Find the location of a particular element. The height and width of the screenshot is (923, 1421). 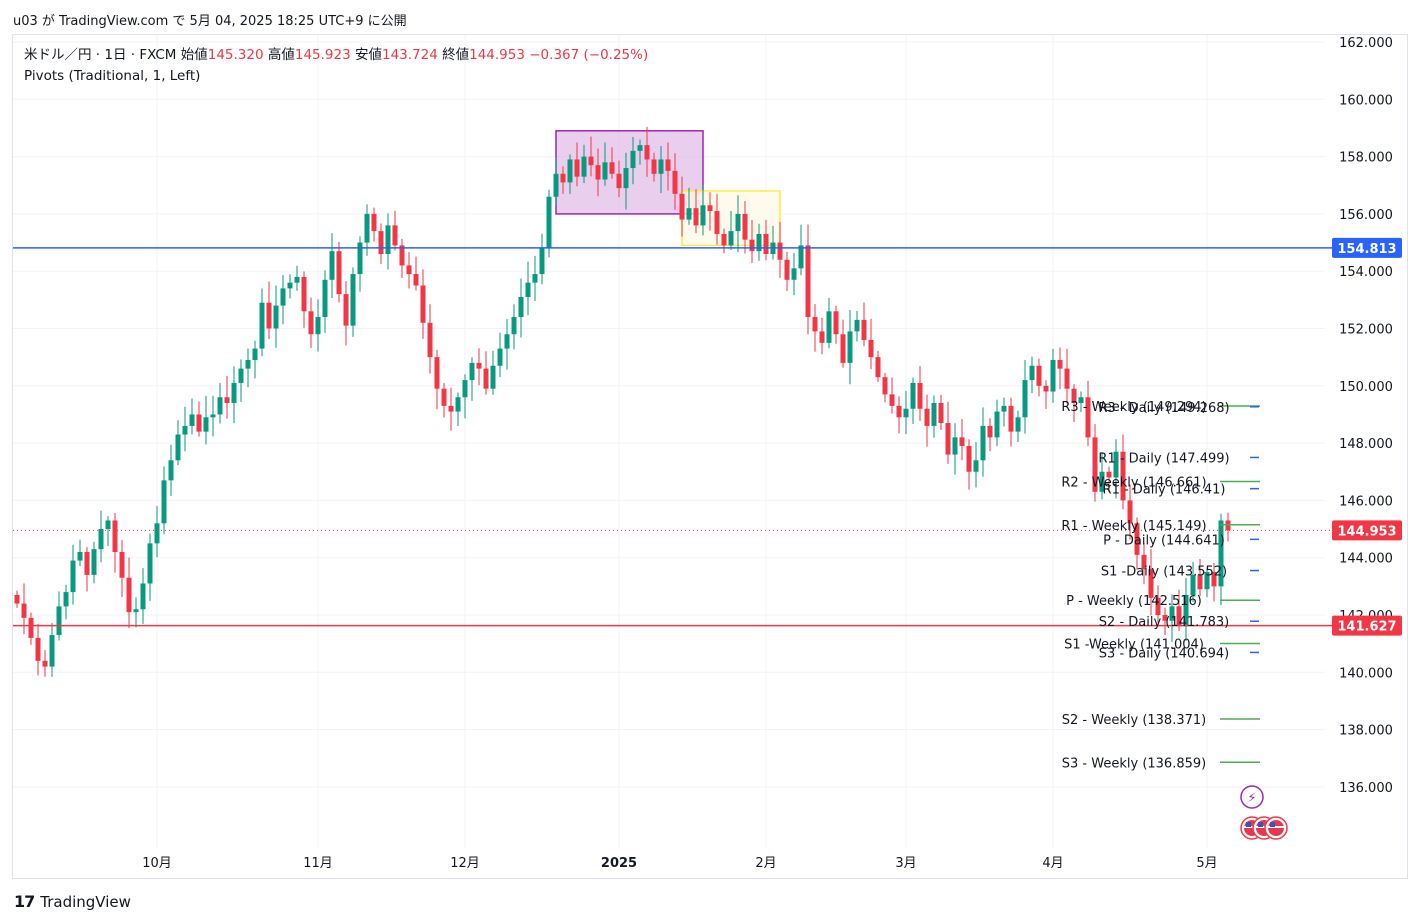

legend-close: 144.953 is located at coordinates (497, 55).